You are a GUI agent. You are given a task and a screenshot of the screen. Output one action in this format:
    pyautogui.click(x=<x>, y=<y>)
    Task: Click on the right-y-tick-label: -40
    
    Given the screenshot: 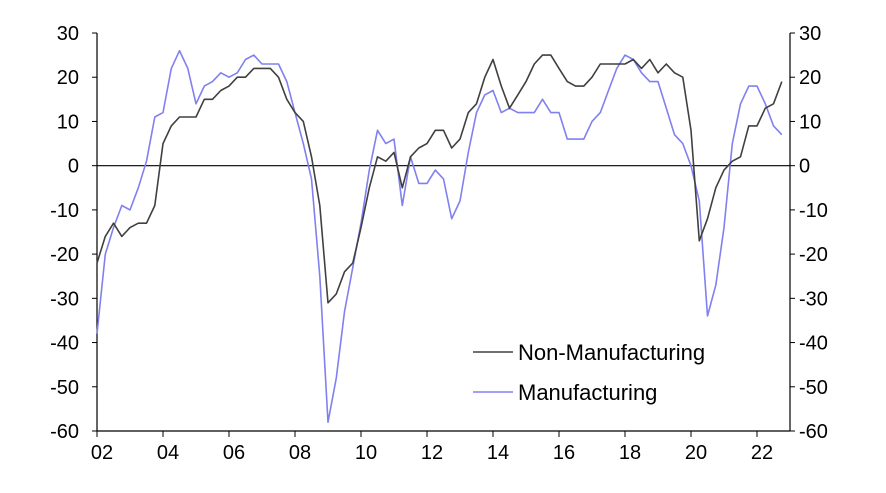 What is the action you would take?
    pyautogui.click(x=813, y=344)
    